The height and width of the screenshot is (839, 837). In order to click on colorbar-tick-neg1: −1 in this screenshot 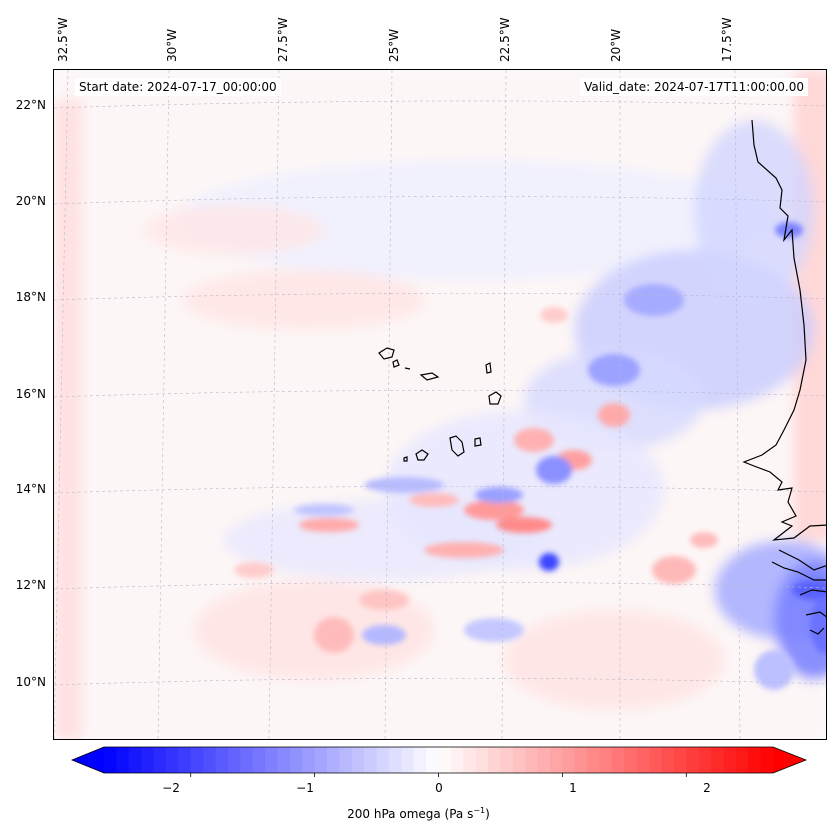, I will do `click(305, 788)`.